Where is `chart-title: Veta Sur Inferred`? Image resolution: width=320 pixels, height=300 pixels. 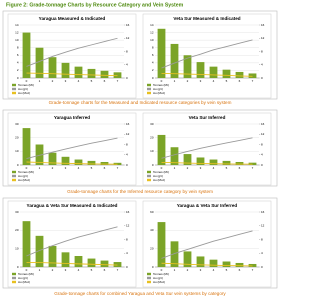 chart-title: Veta Sur Inferred is located at coordinates (207, 117).